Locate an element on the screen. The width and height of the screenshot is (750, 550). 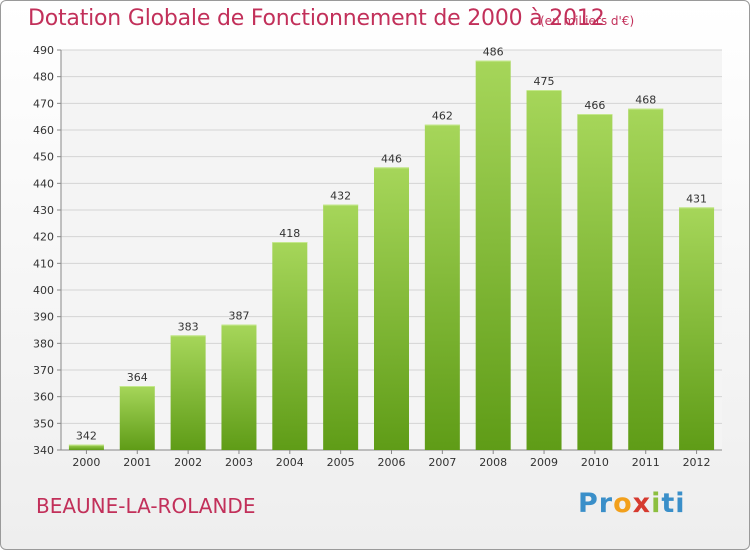
y-tick-label: 450 is located at coordinates (43, 157).